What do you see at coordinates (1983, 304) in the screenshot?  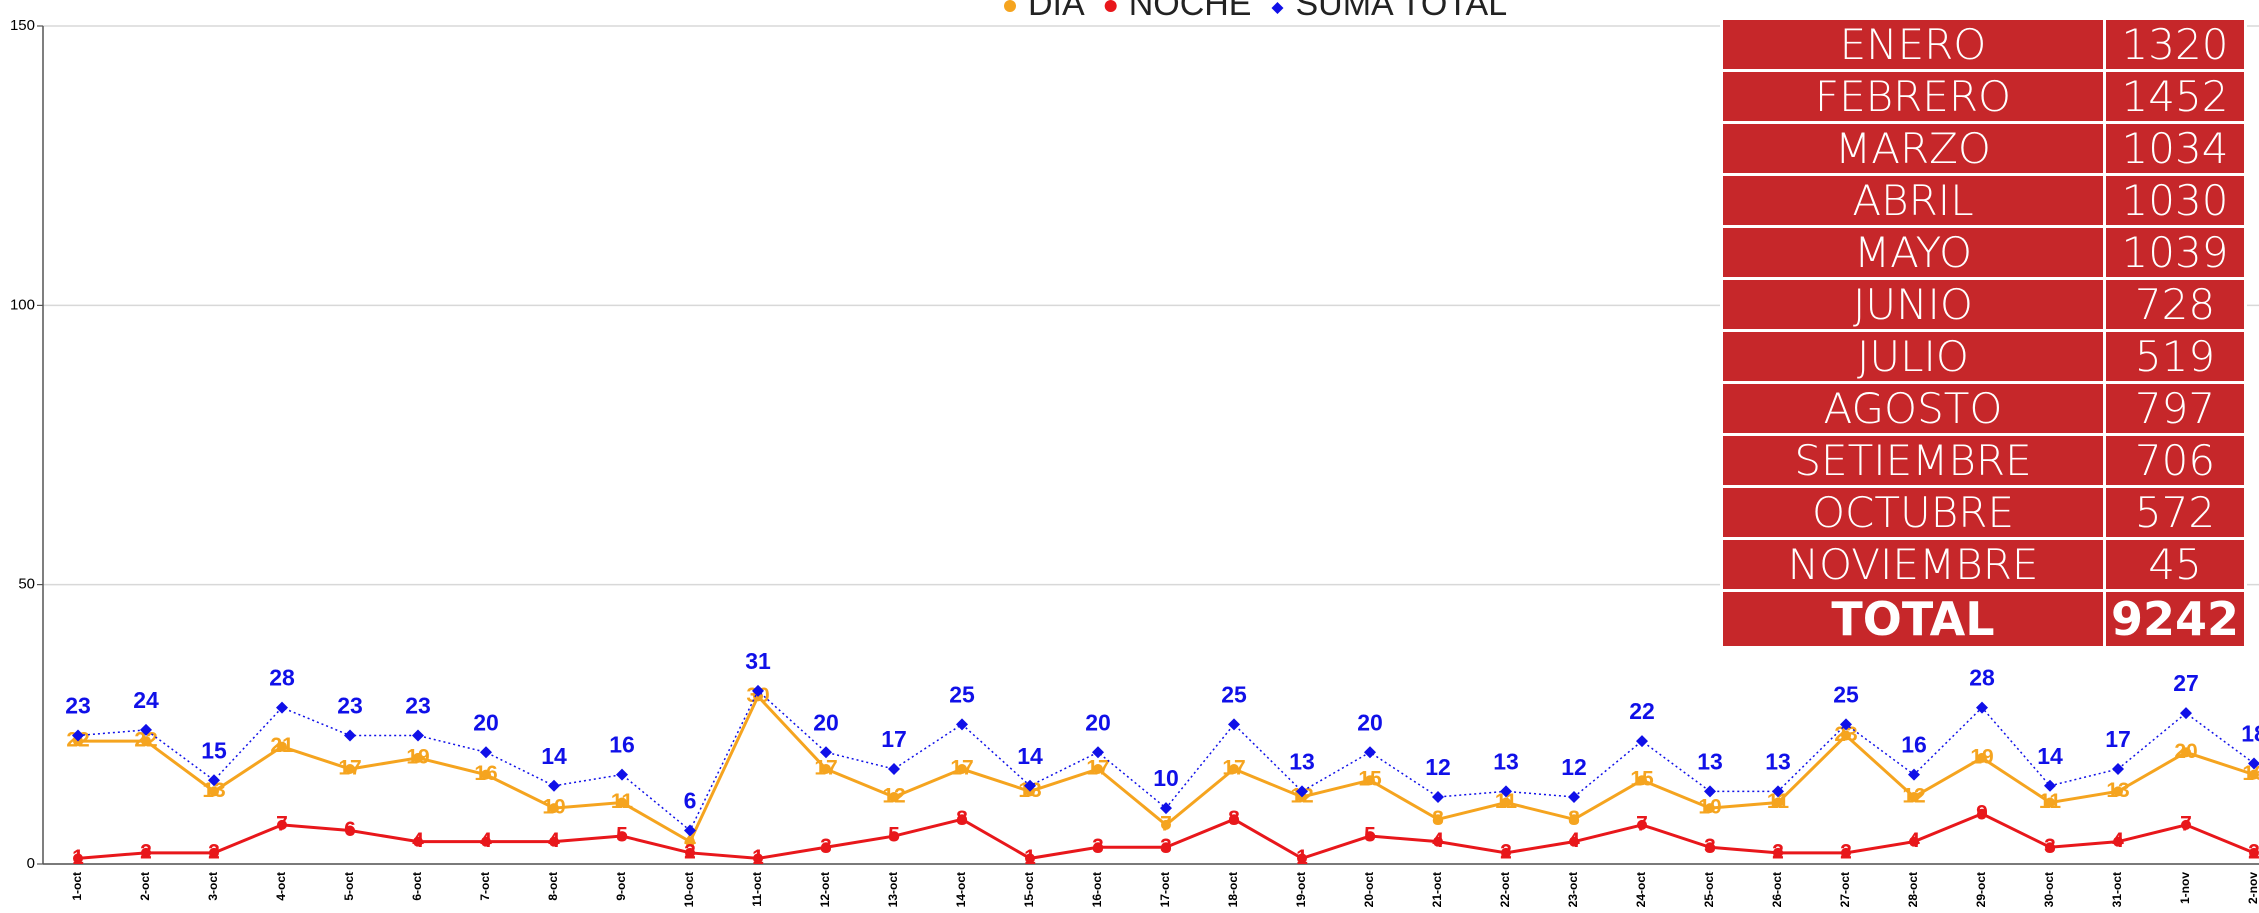 I see `table-row: JUNIO 728` at bounding box center [1983, 304].